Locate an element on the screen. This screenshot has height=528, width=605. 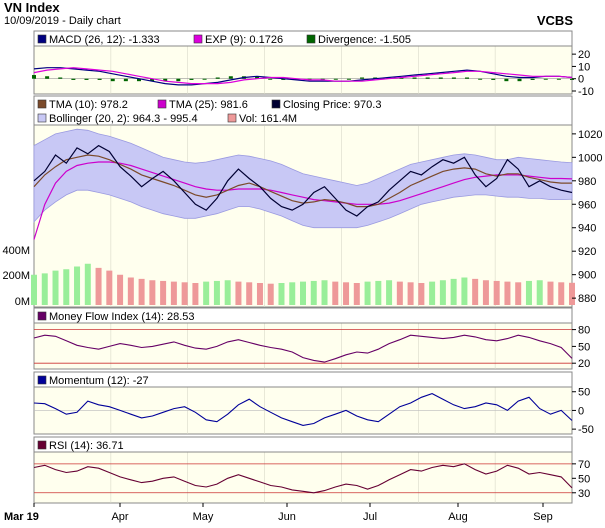
chart-subtitle: 10/09/2019 - Daily chart is located at coordinates (62, 21).